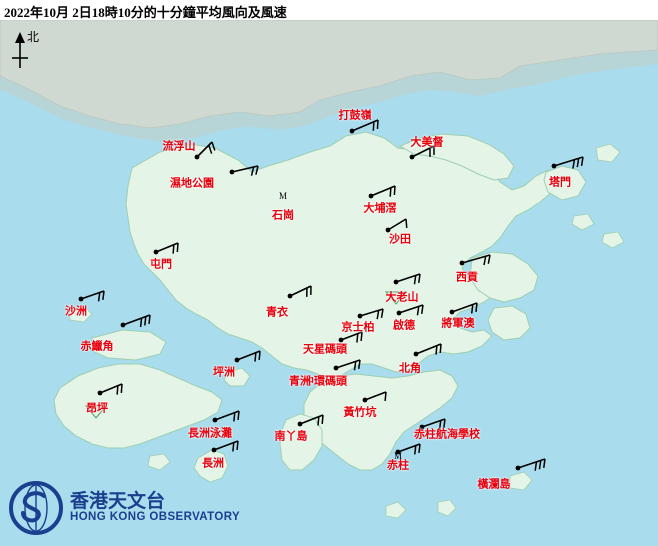  I want to click on wind-barb-peng-chau, so click(247, 356).